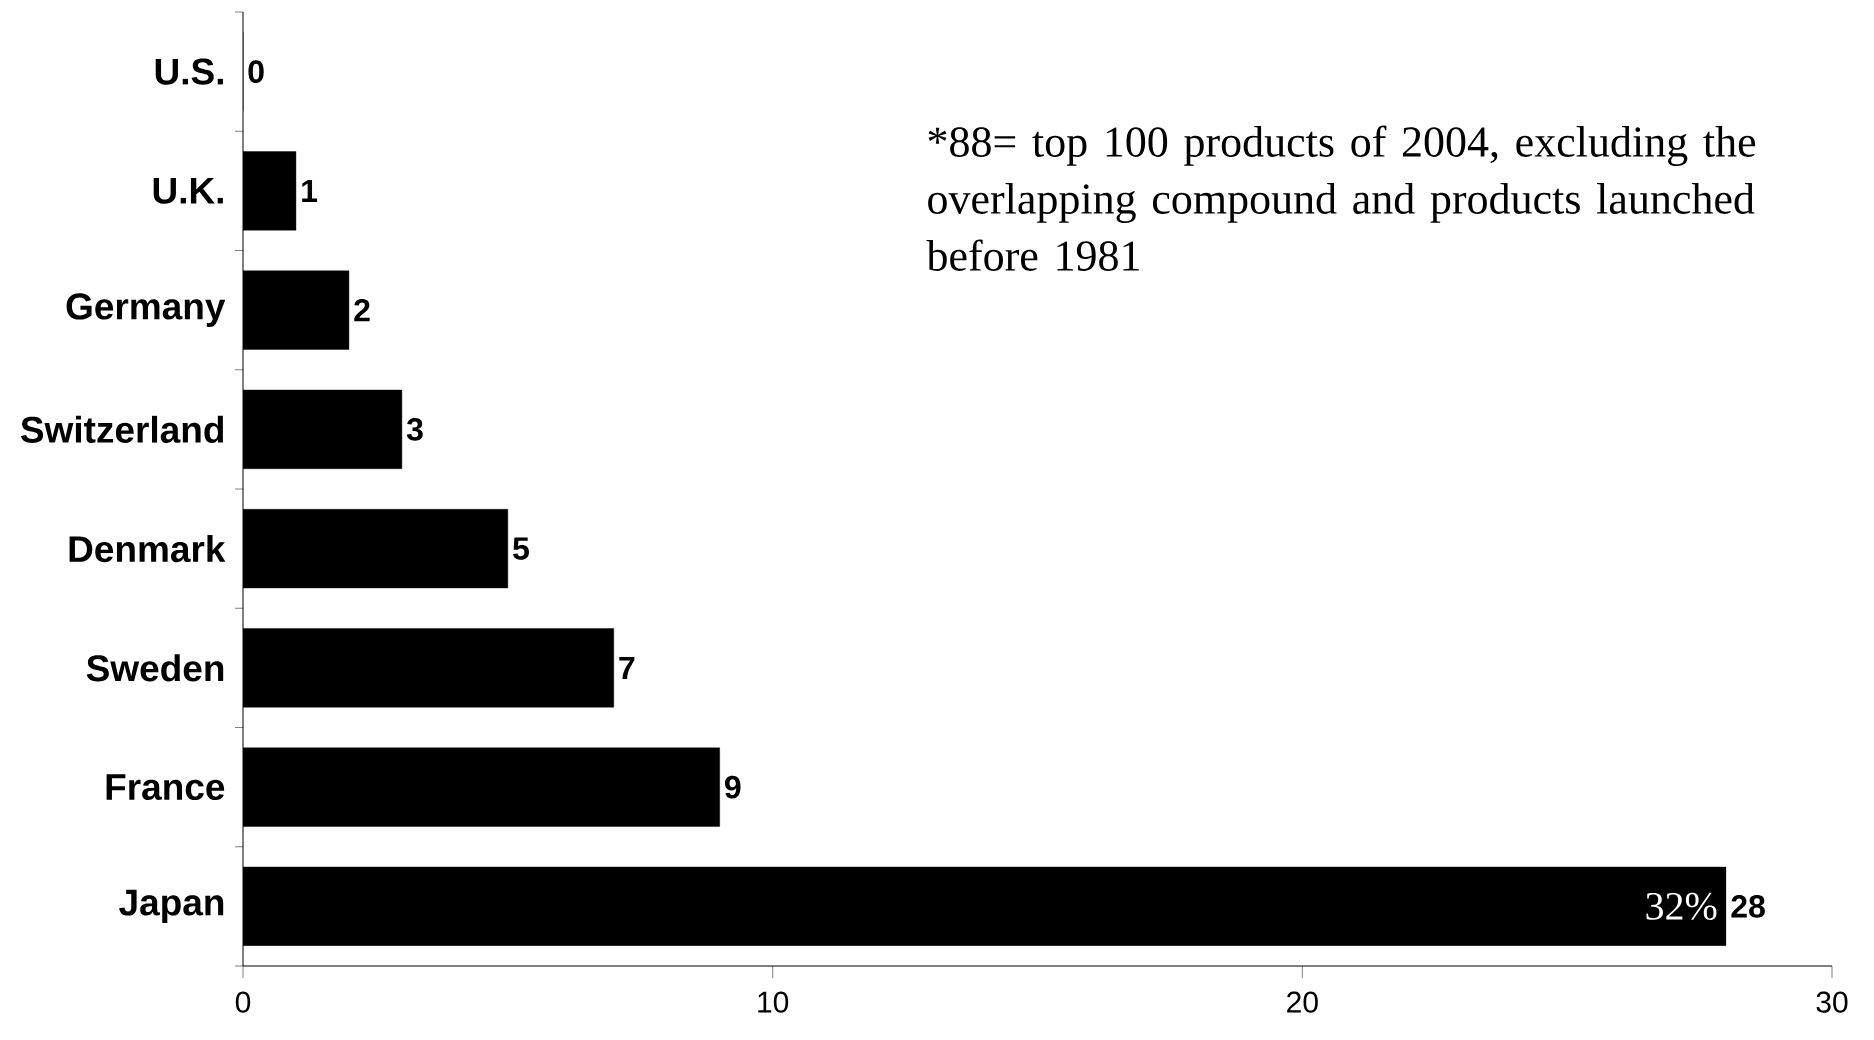 The image size is (1874, 1040). I want to click on x-tick-label: 0, so click(243, 1002).